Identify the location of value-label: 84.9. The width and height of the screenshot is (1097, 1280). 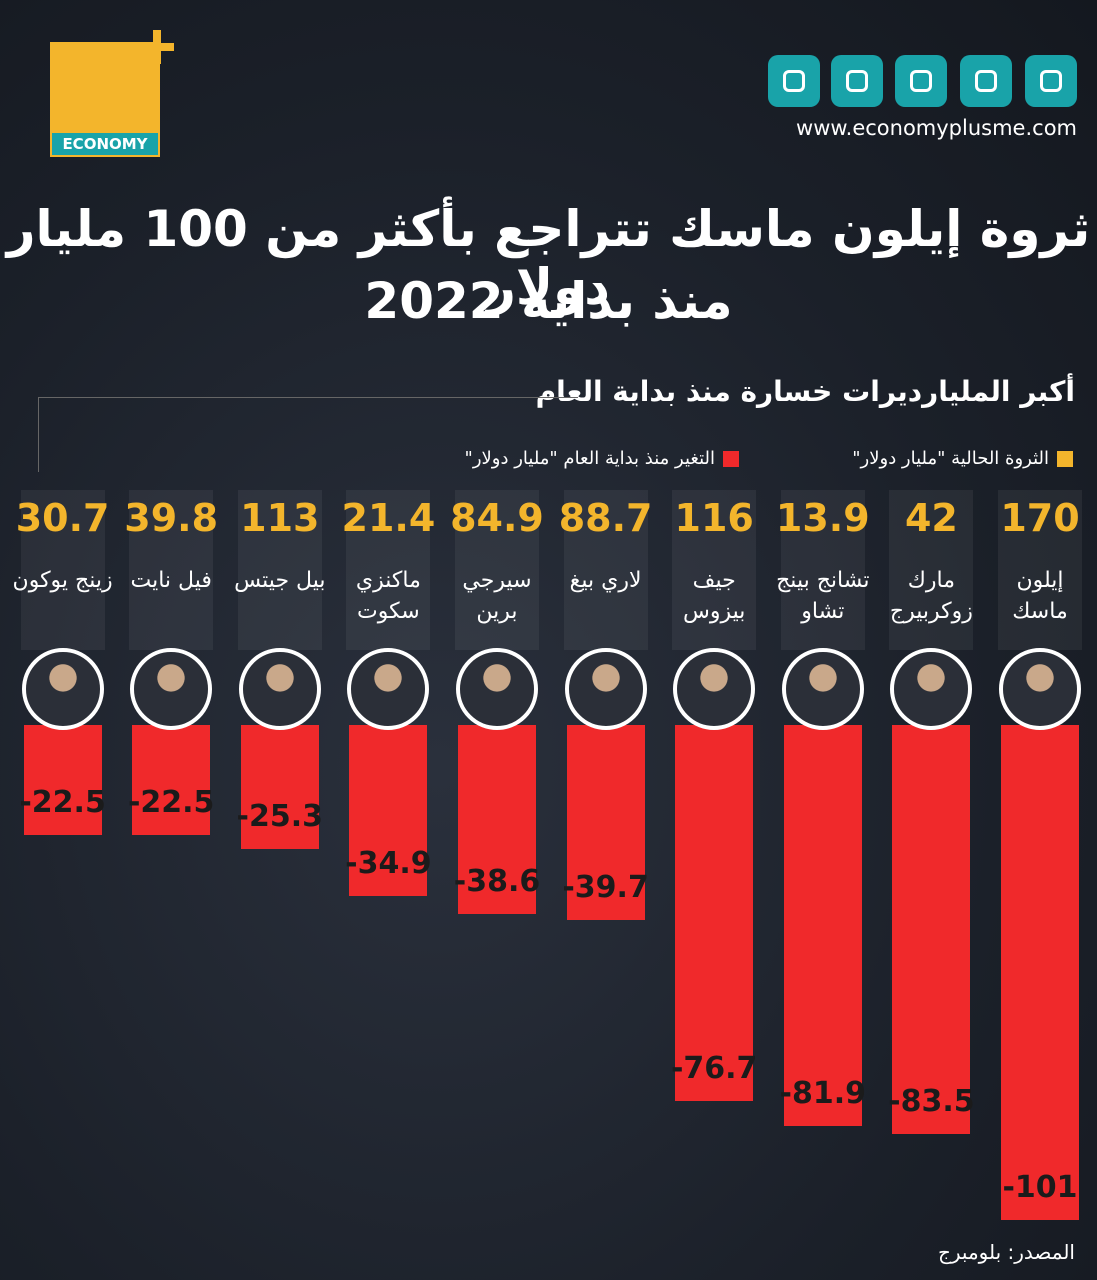
(497, 518).